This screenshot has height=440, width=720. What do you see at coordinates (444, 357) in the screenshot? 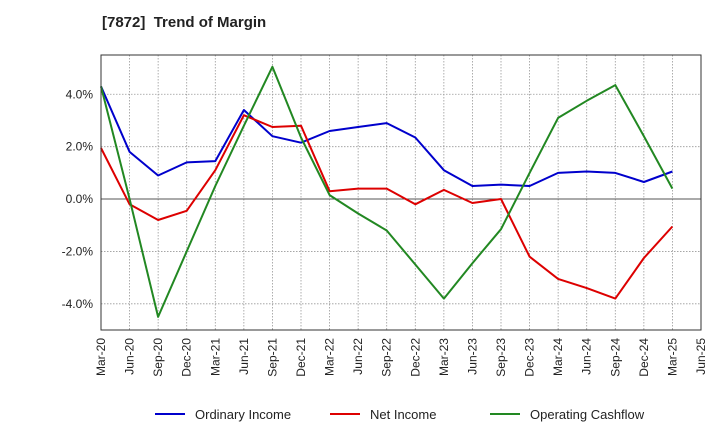
I see `x-tick-label: Mar-23` at bounding box center [444, 357].